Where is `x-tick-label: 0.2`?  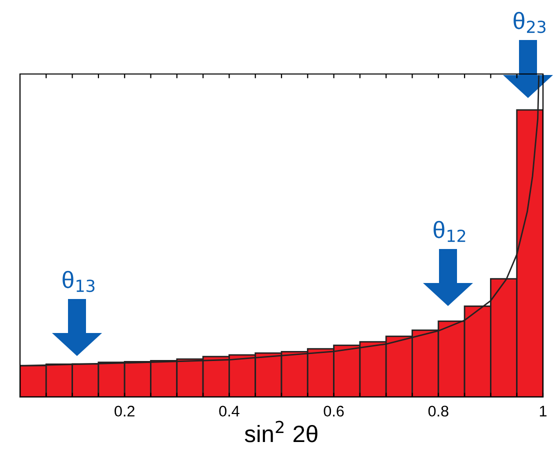 x-tick-label: 0.2 is located at coordinates (124, 411).